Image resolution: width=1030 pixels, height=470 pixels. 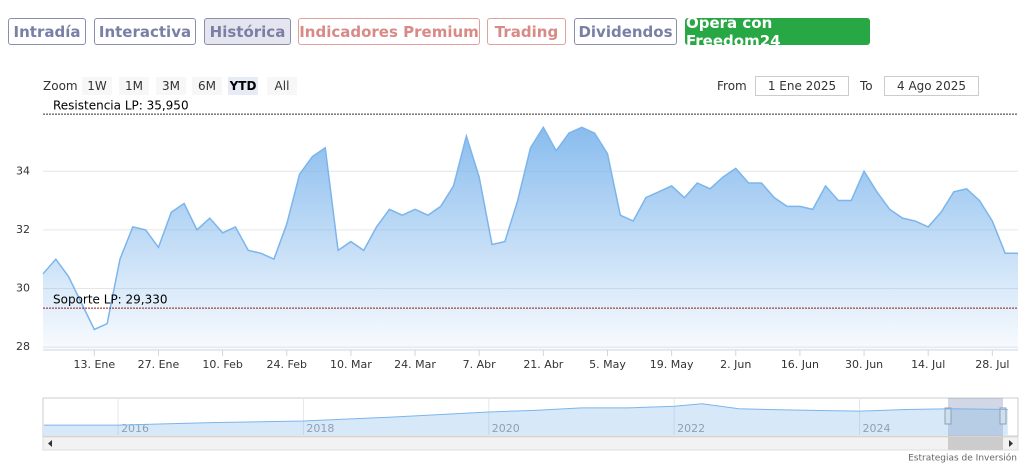 I want to click on x-tick-label: 10. Feb, so click(x=222, y=364).